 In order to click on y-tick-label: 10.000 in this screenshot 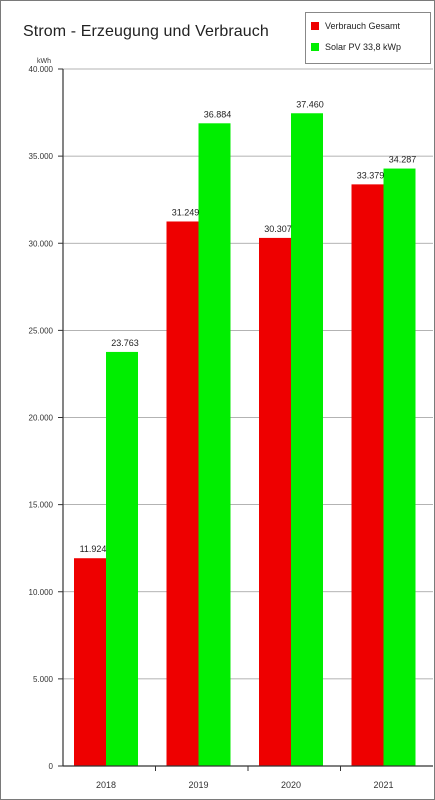, I will do `click(41, 592)`.